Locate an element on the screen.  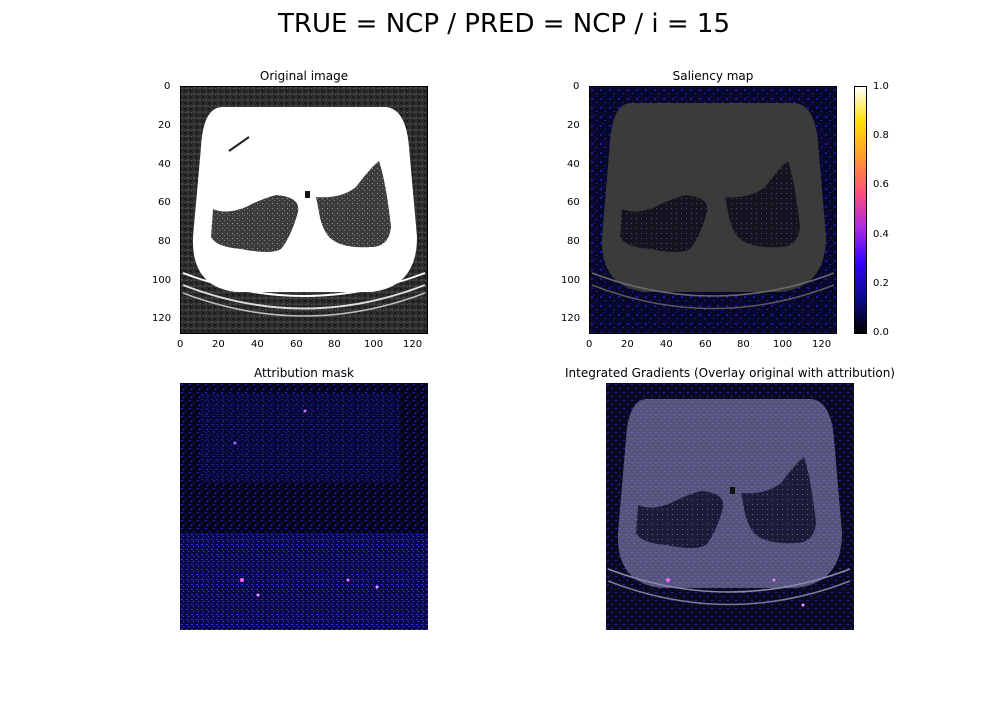
colorbar-tick: 0.4 is located at coordinates (881, 234).